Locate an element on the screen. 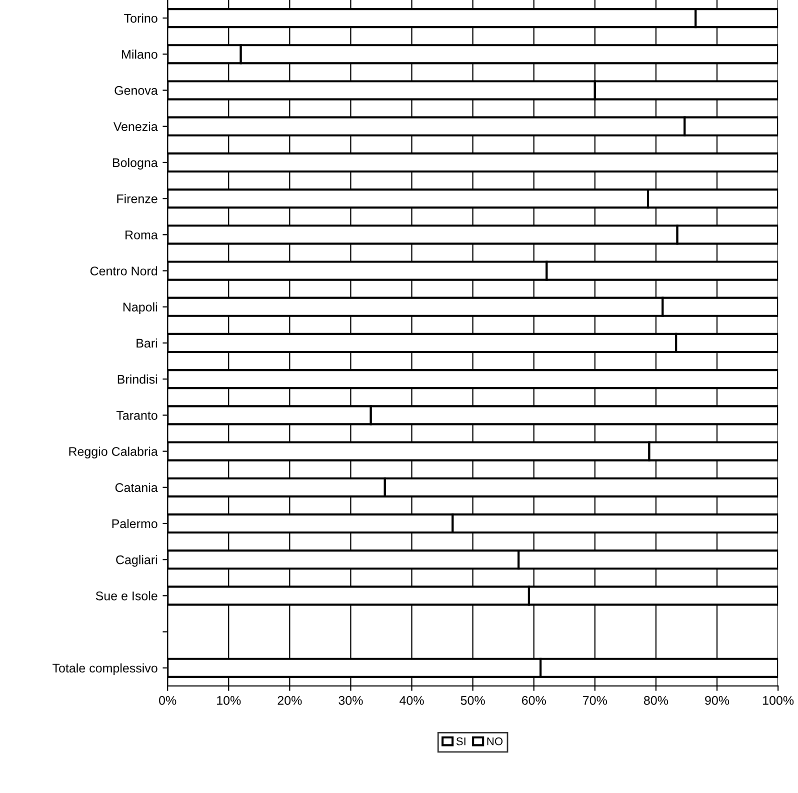 The image size is (798, 793). y-tick-label: Genova is located at coordinates (136, 90).